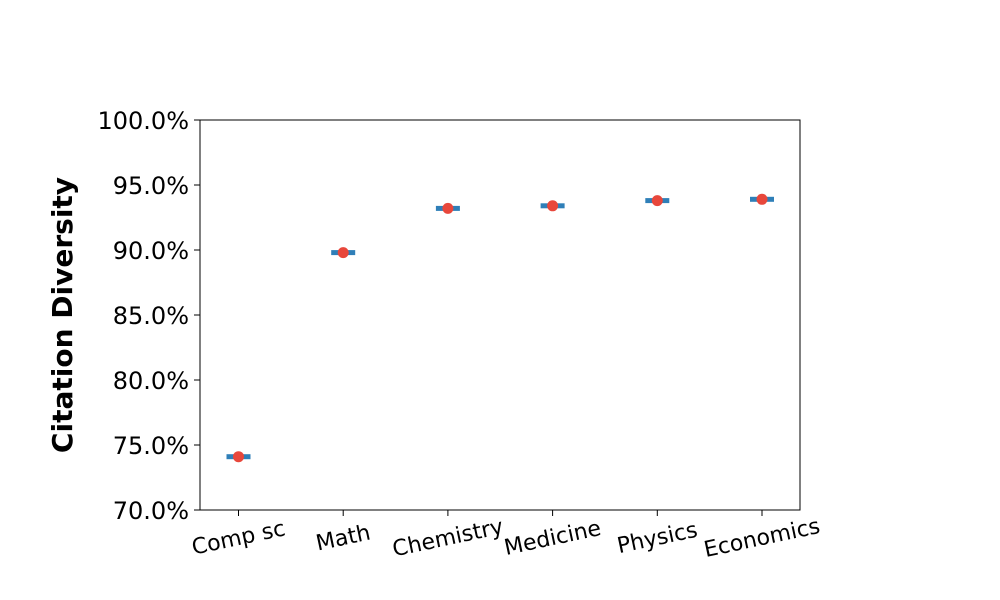  I want to click on x-tick-label: Chemistry, so click(447, 539).